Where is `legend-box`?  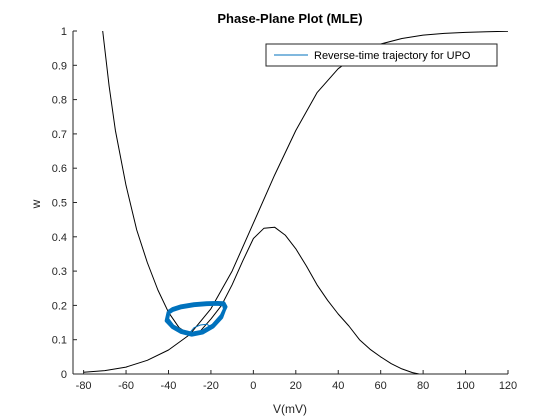
legend-box is located at coordinates (381, 55).